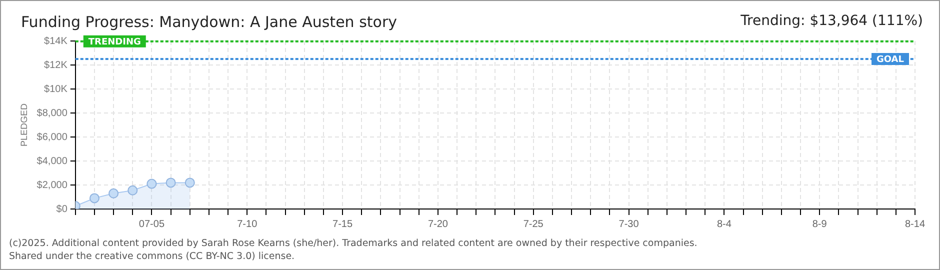 Image resolution: width=940 pixels, height=270 pixels. Describe the element at coordinates (247, 224) in the screenshot. I see `x-tick-label: 7-10` at that location.